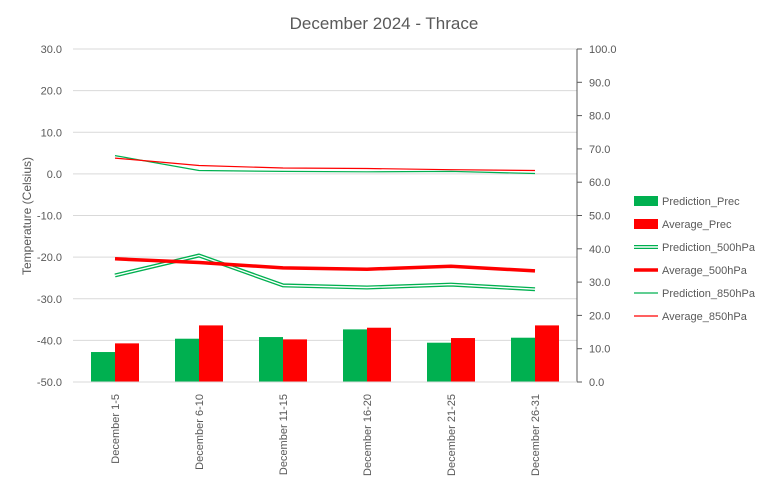  Describe the element at coordinates (384, 23) in the screenshot. I see `chart-title: December 2024 - Thrace` at that location.